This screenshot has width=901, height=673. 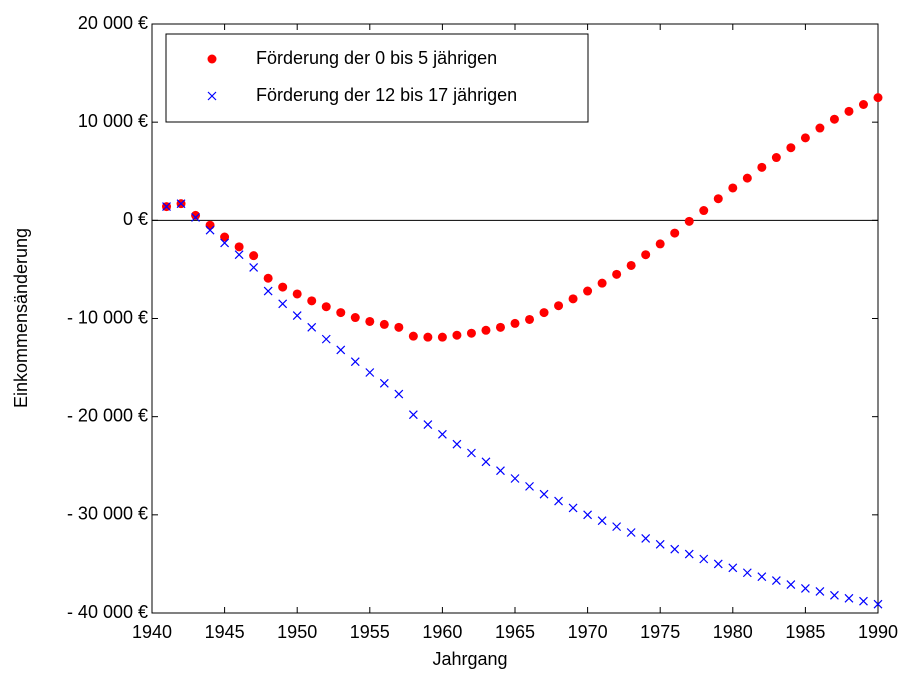 What do you see at coordinates (442, 632) in the screenshot?
I see `x-tick-label: 1960` at bounding box center [442, 632].